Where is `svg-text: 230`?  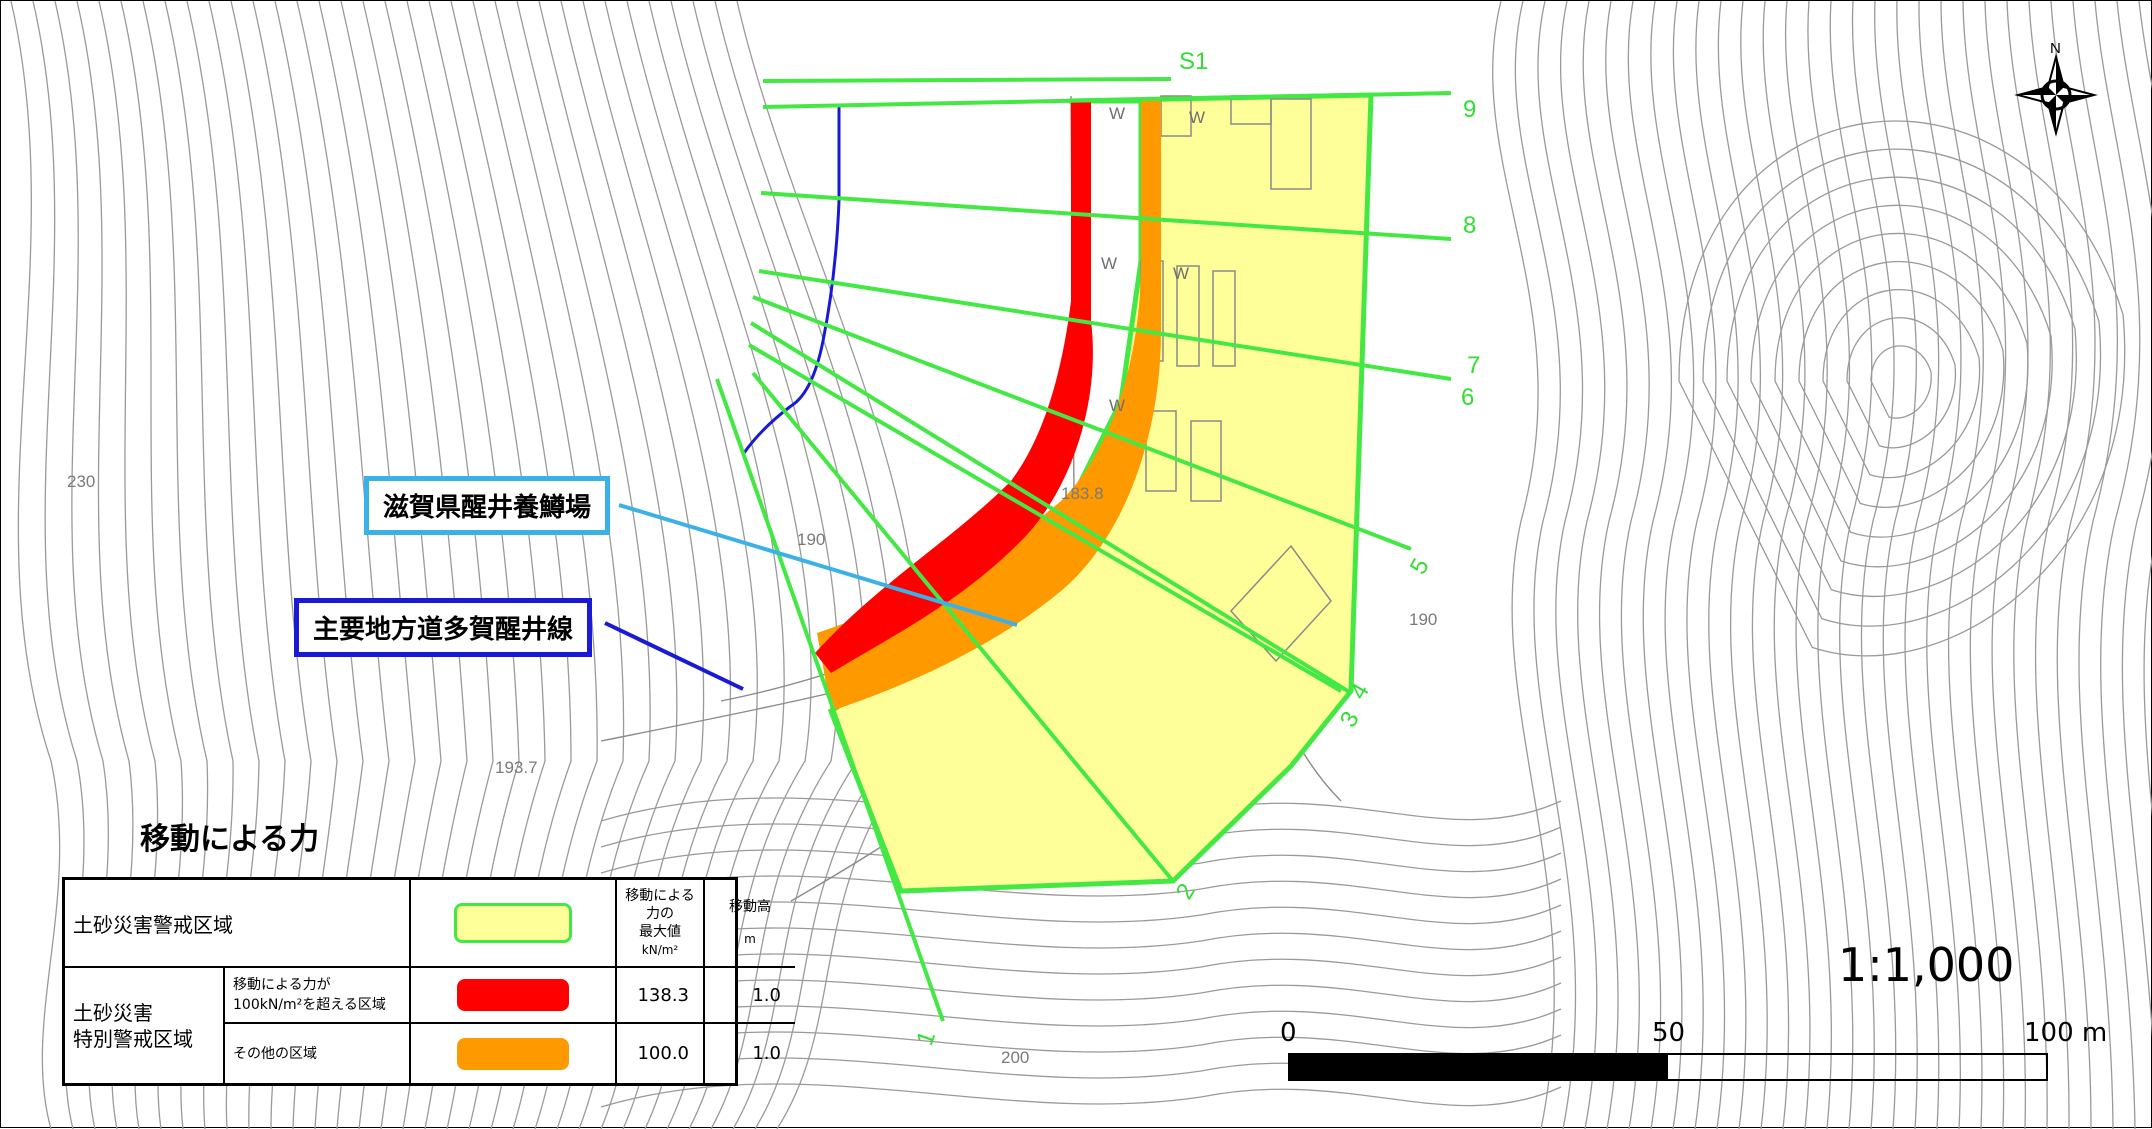 svg-text: 230 is located at coordinates (81, 481).